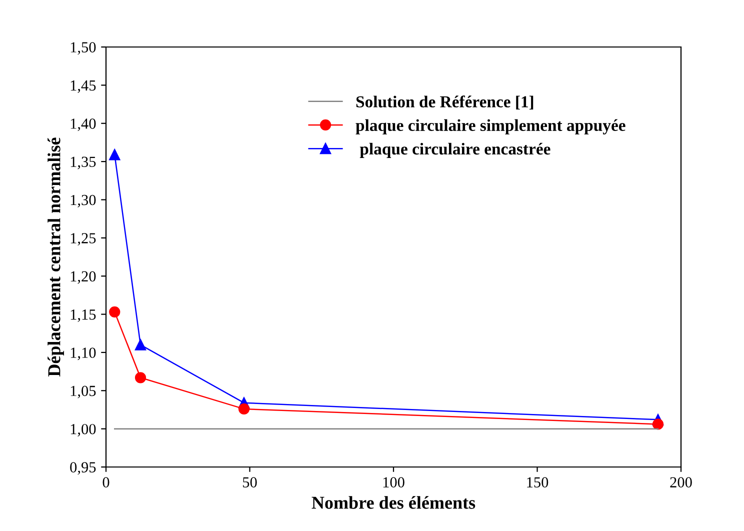  What do you see at coordinates (455, 150) in the screenshot?
I see `legend-label: plaque circulaire encastrée` at bounding box center [455, 150].